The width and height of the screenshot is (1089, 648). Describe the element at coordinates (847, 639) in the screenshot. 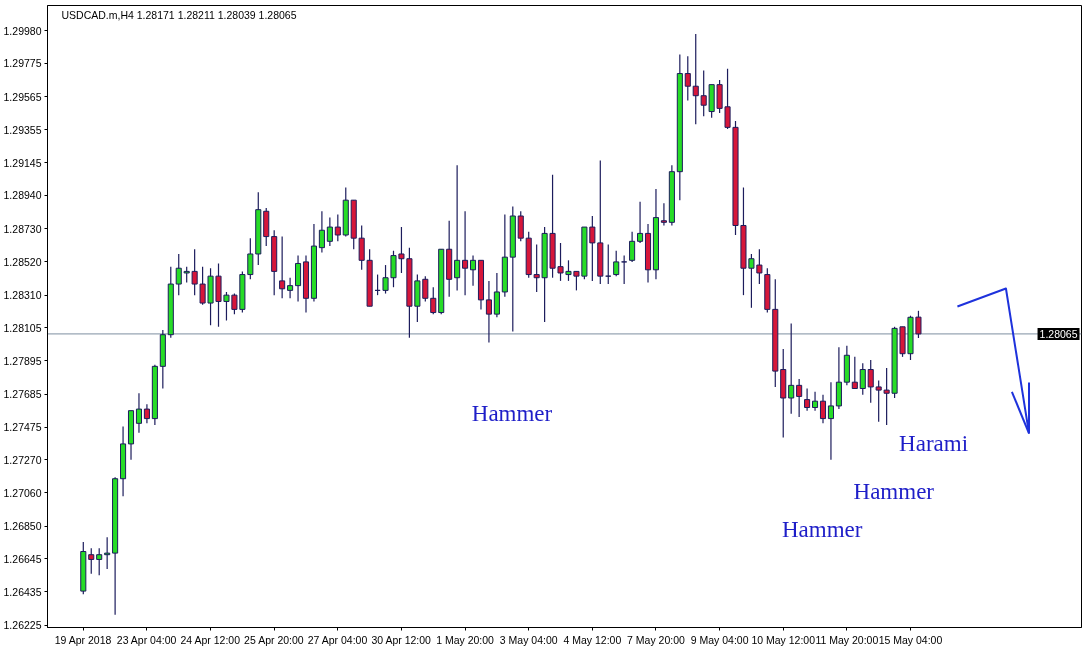

I see `x-tick-label: 11 May 20:00` at that location.